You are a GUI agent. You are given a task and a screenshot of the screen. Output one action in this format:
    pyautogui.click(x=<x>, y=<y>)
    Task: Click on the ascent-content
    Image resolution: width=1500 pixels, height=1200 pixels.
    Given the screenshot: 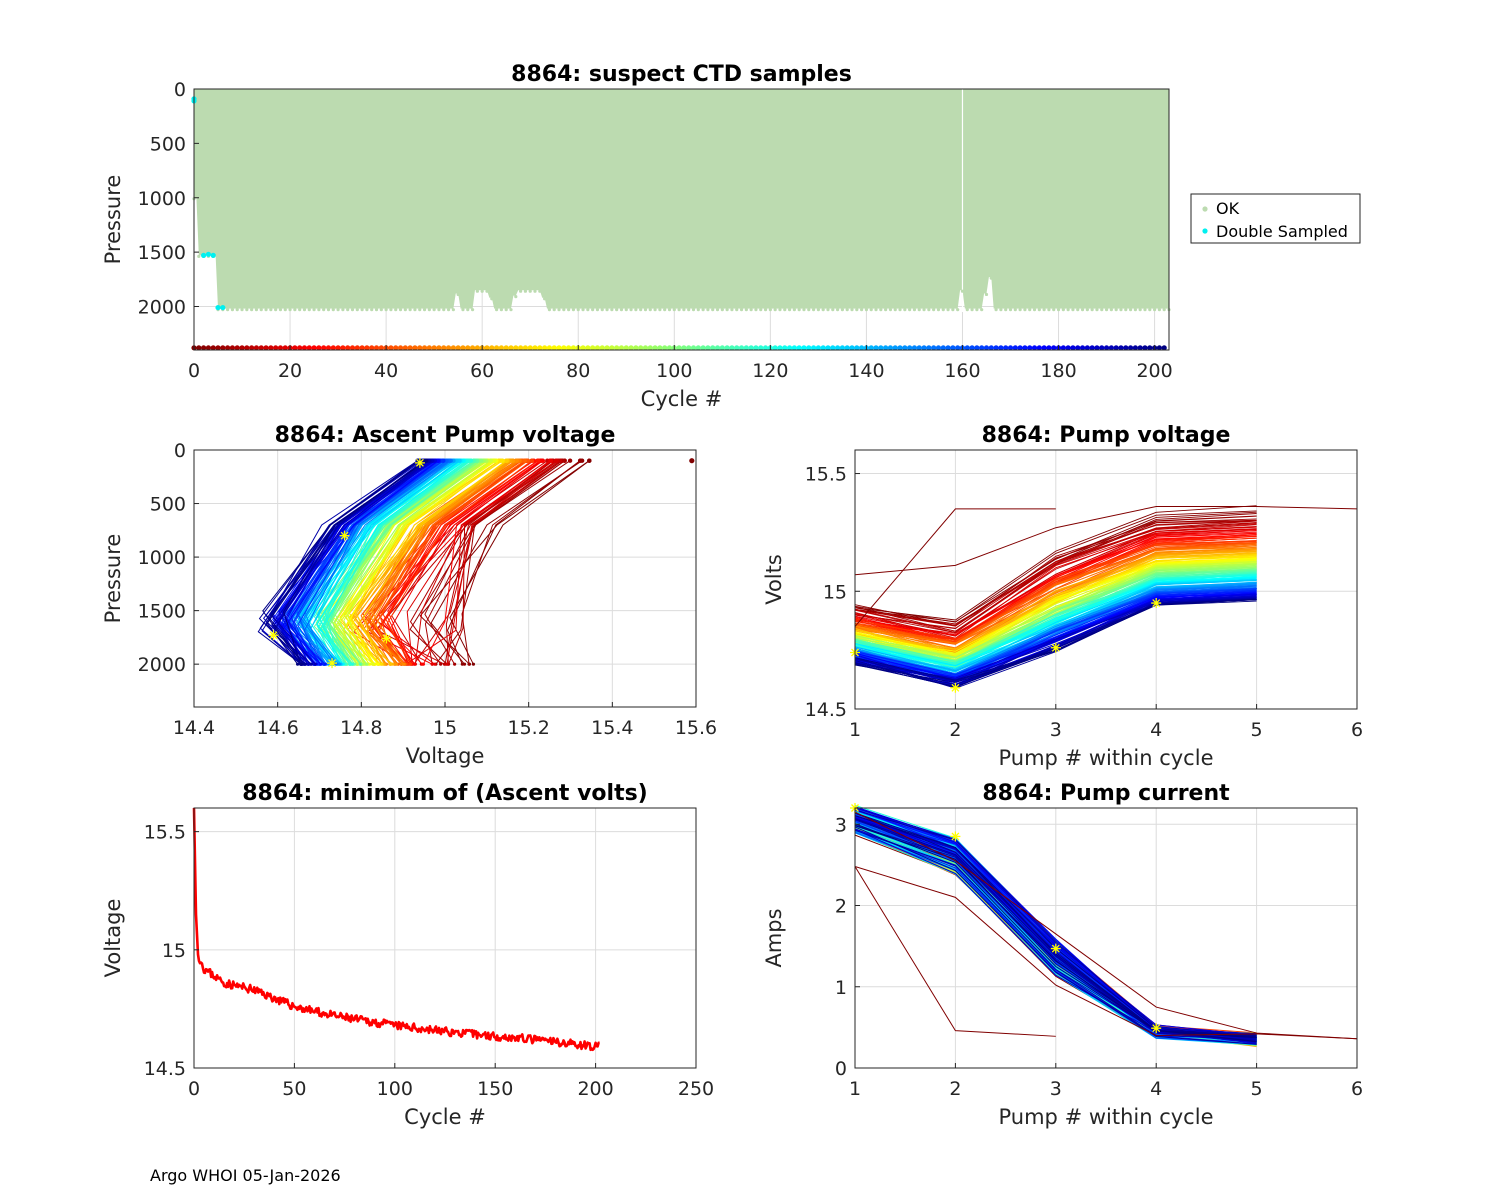 What is the action you would take?
    pyautogui.click(x=476, y=563)
    